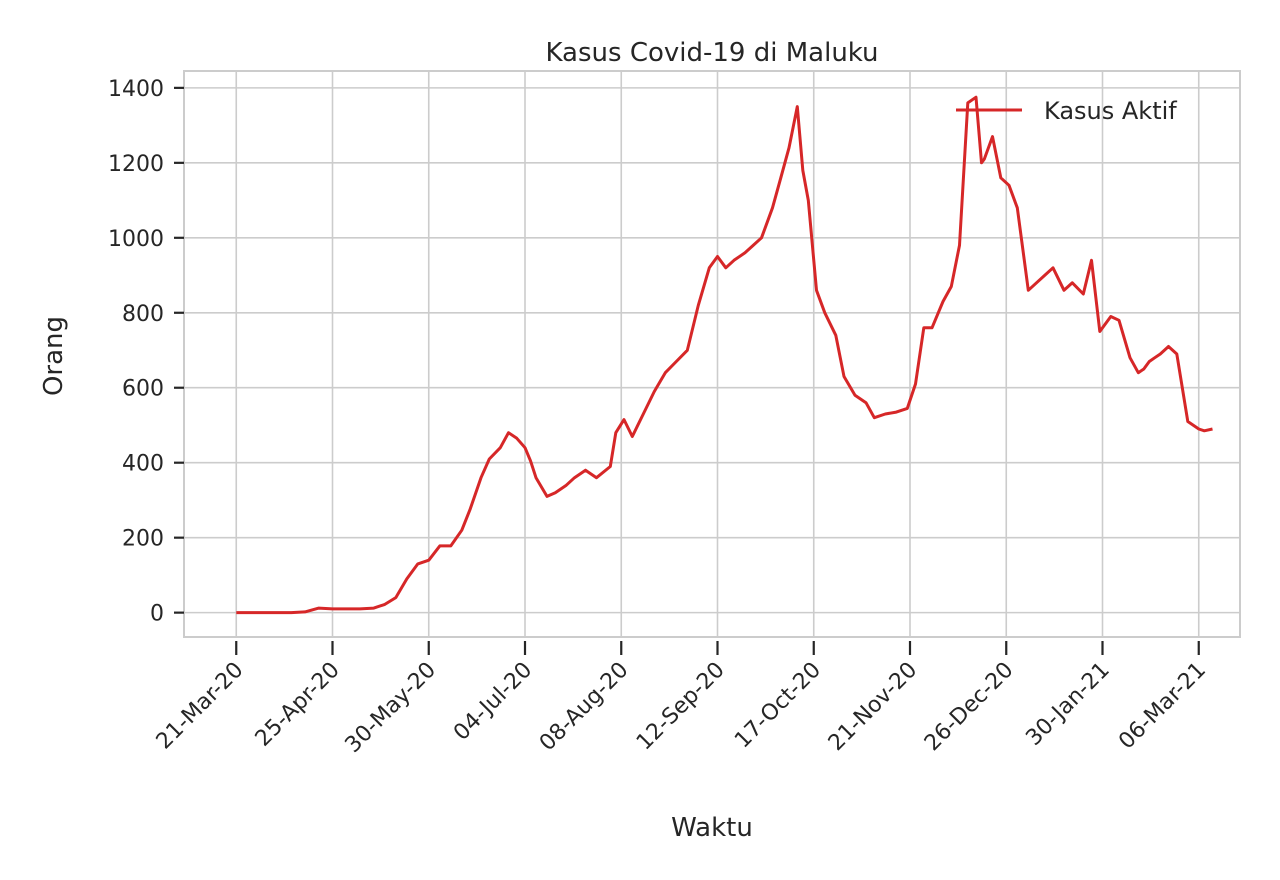  Describe the element at coordinates (1067, 704) in the screenshot. I see `x-tick-label: 30-Jan-21` at that location.